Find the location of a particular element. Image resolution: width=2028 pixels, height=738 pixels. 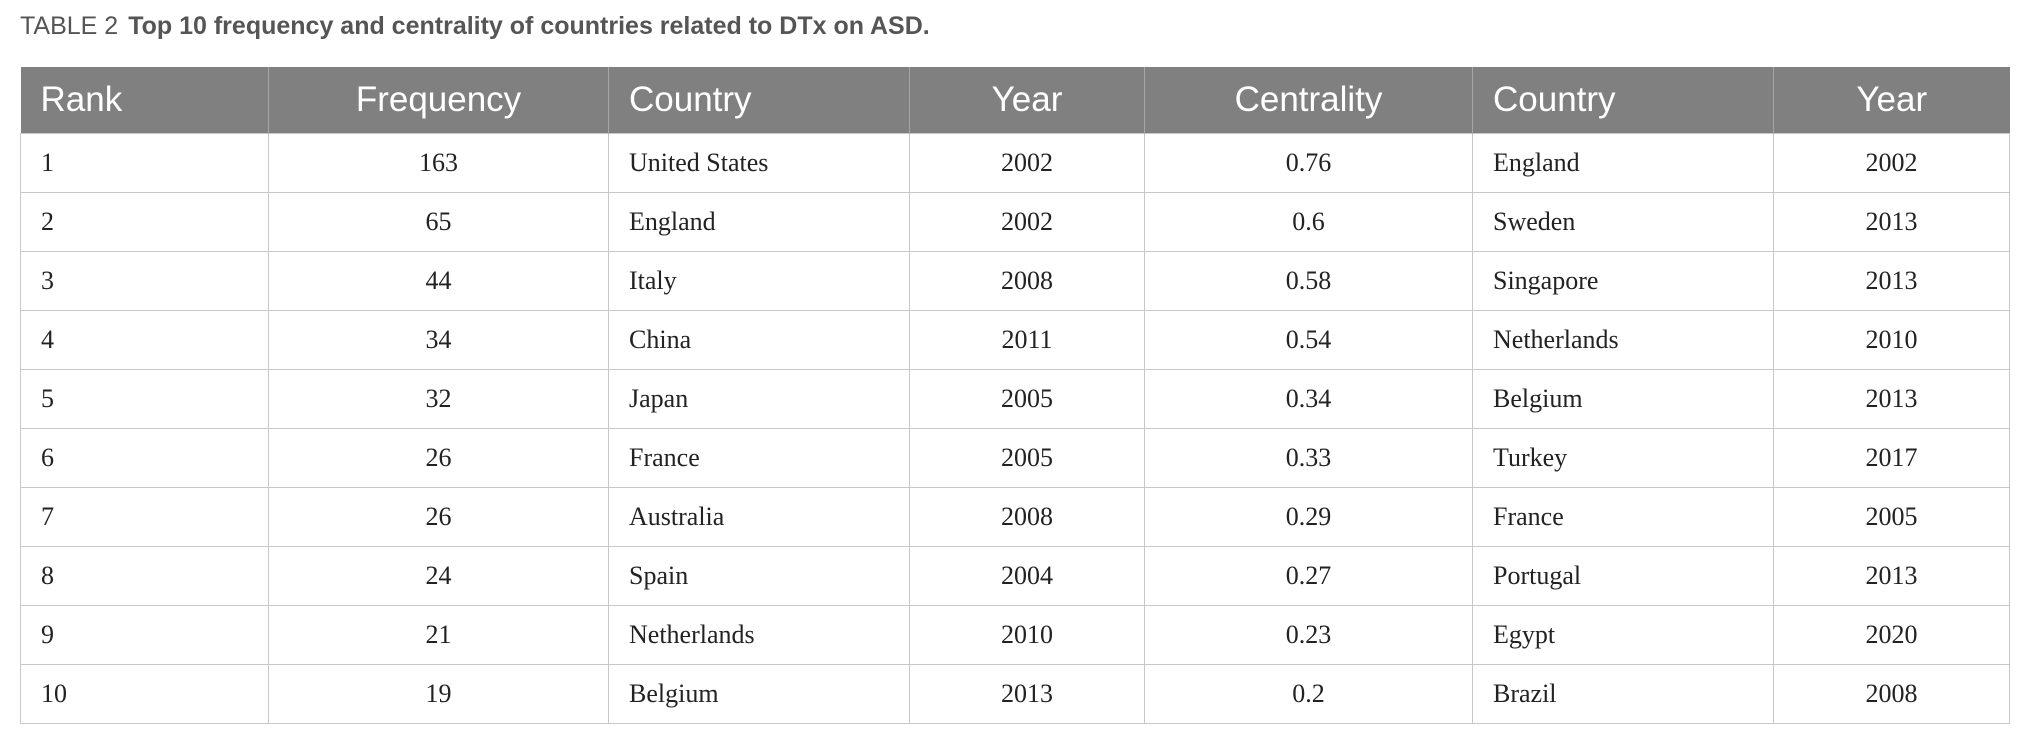

rank-cell: 1 is located at coordinates (144, 162).